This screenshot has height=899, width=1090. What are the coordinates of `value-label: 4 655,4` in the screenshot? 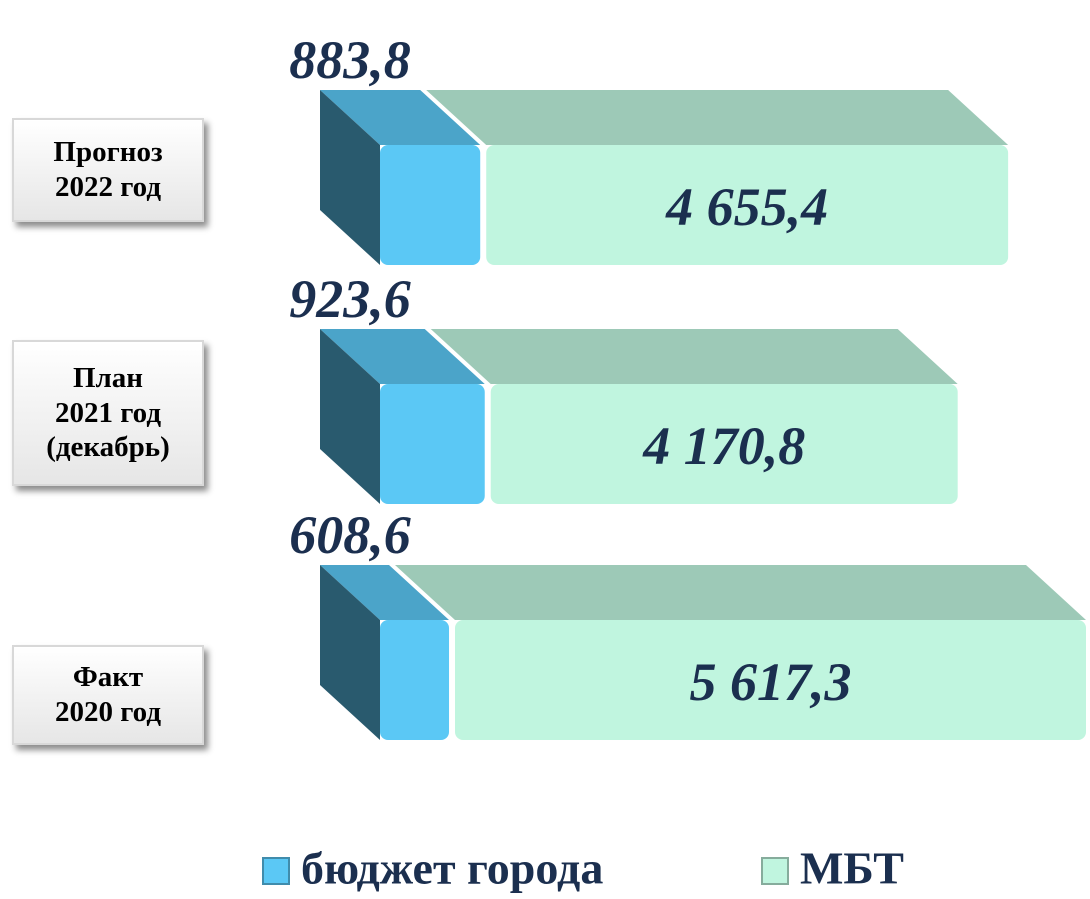 It's located at (746, 207).